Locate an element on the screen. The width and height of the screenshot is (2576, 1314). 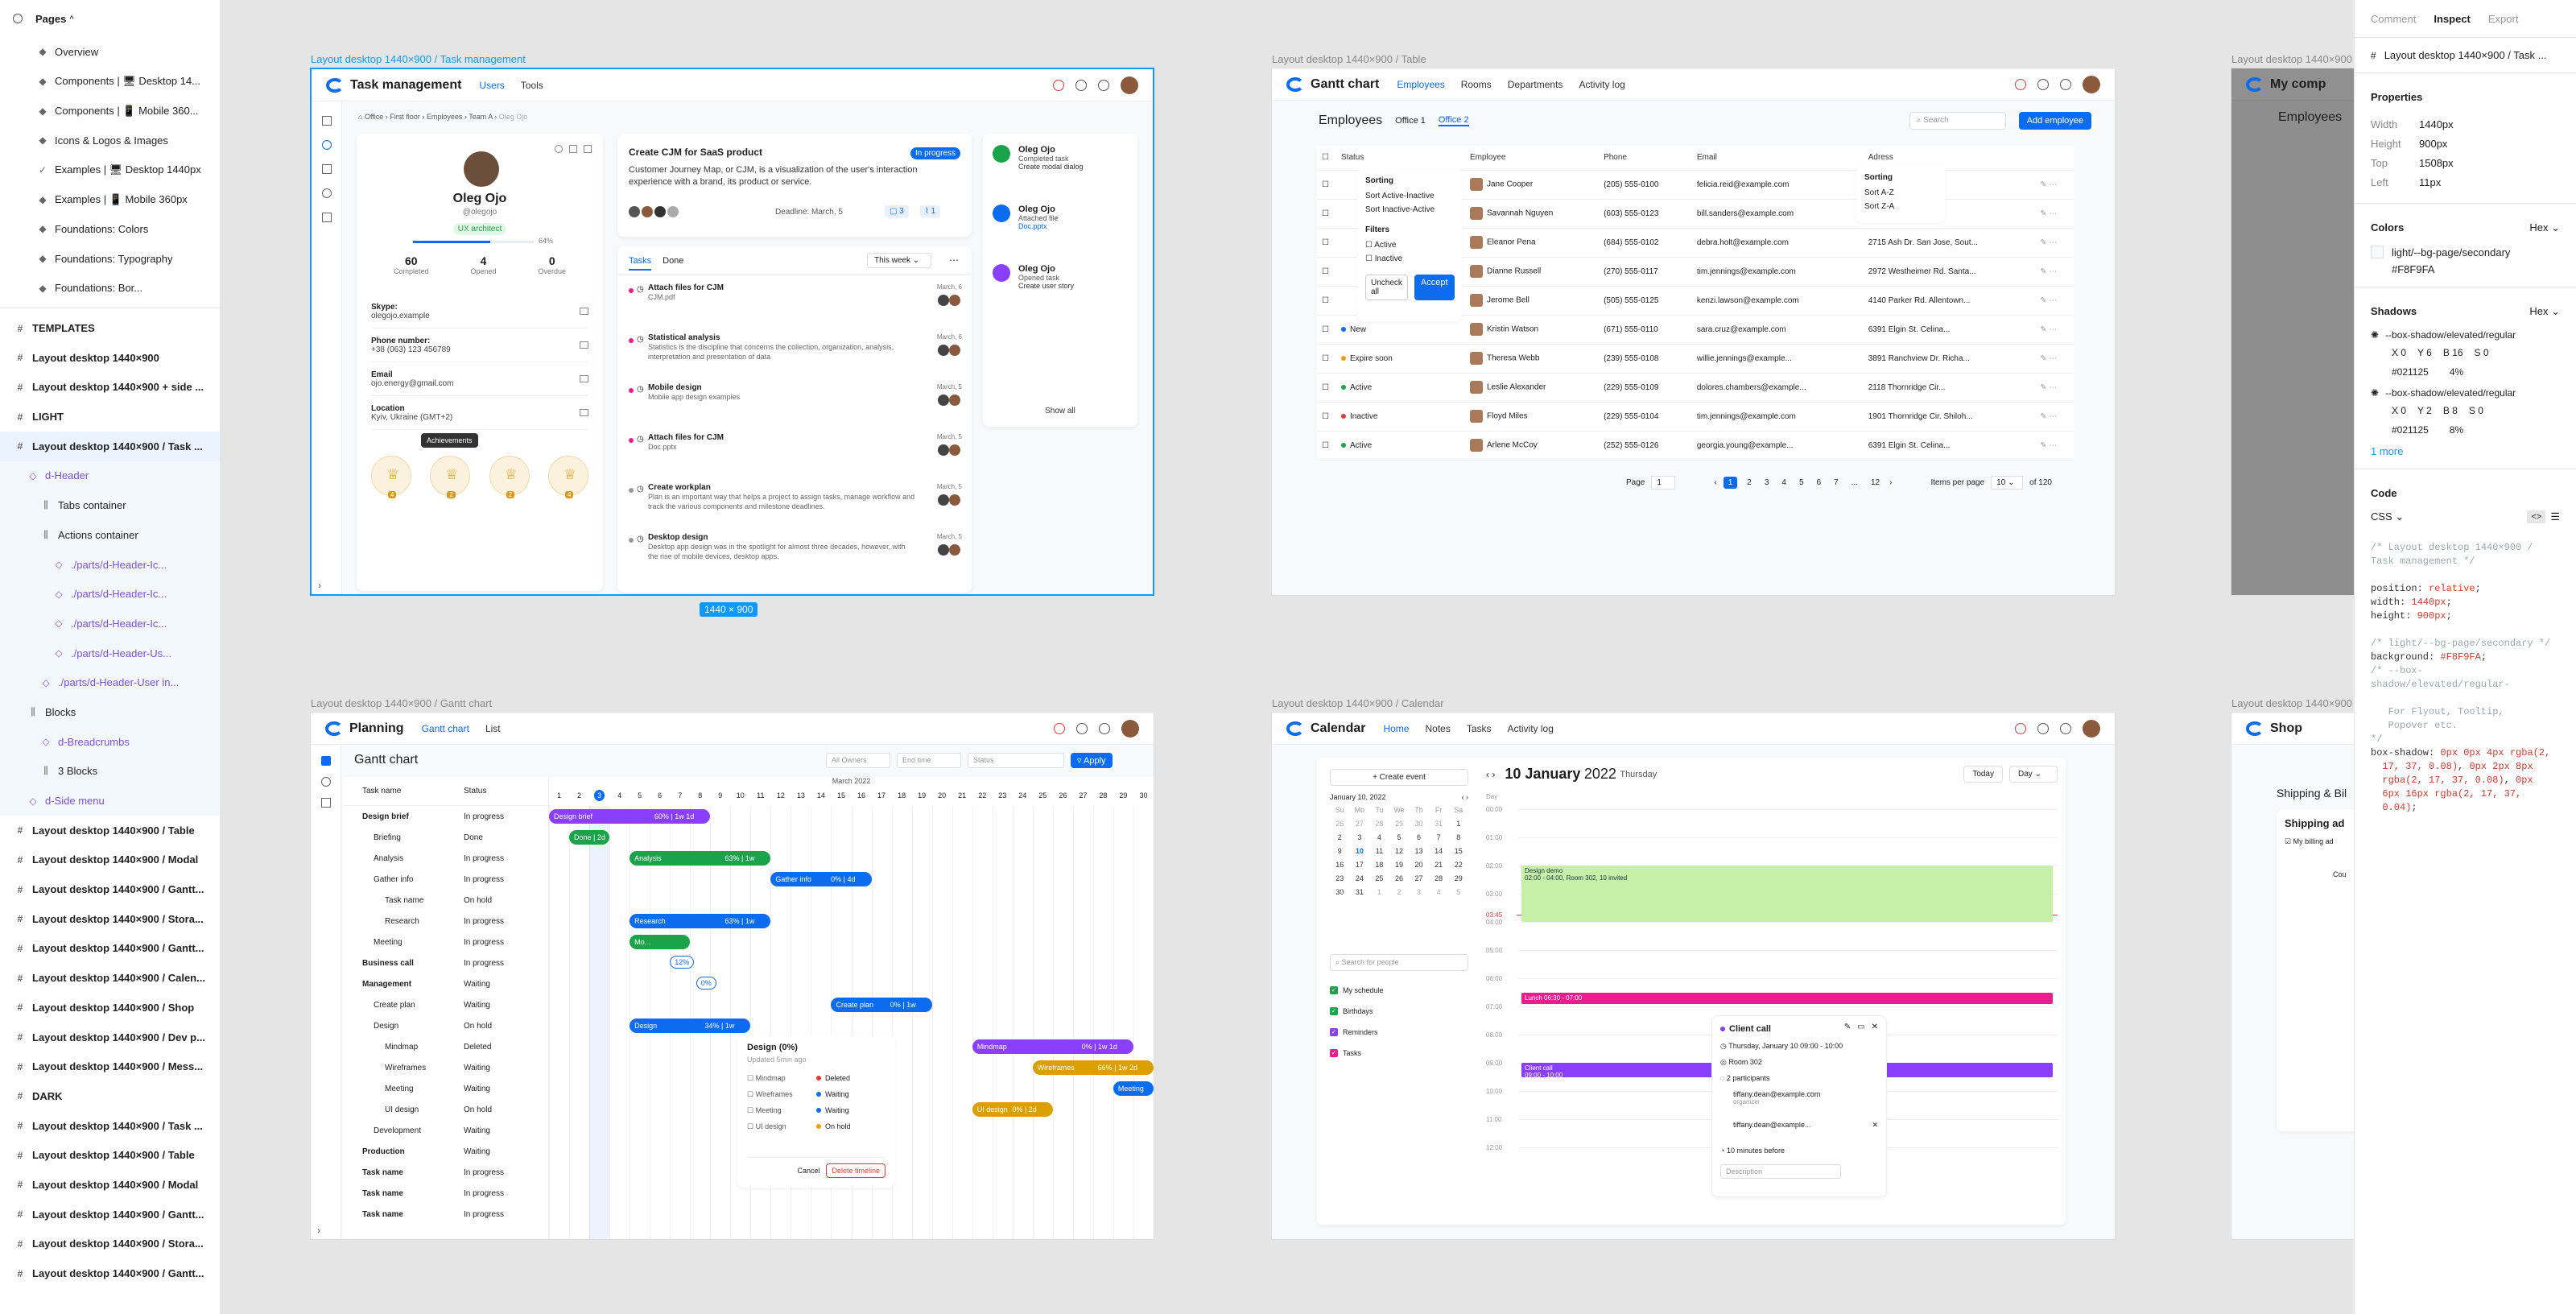
mini-day: 12 is located at coordinates (1398, 851).